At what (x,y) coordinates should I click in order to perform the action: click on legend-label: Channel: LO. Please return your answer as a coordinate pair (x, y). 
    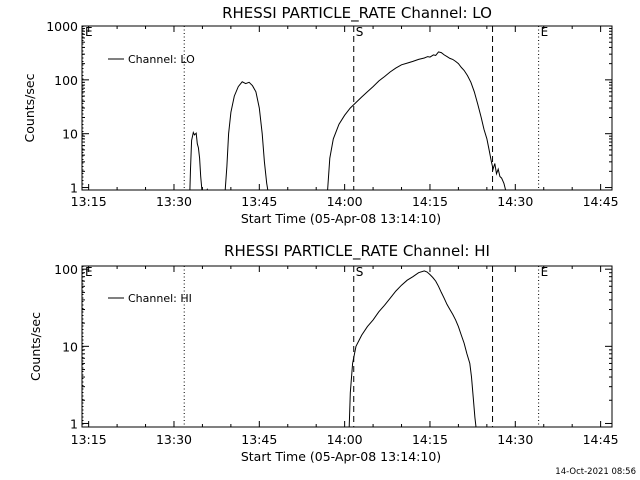
    Looking at the image, I should click on (161, 59).